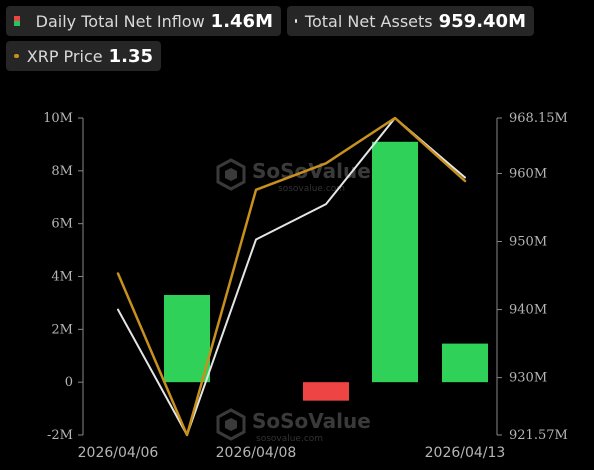 This screenshot has width=594, height=470. Describe the element at coordinates (120, 21) in the screenshot. I see `legend-label: Daily Total Net Inflow` at that location.